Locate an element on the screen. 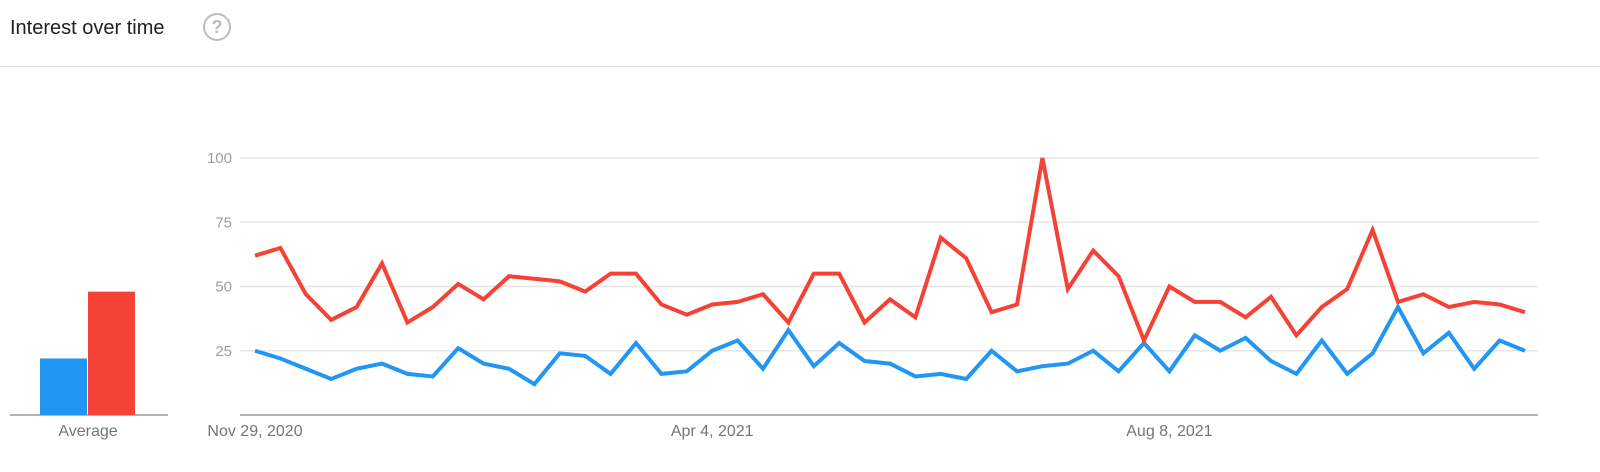 The height and width of the screenshot is (472, 1600). y-tick-label: 25 is located at coordinates (223, 351).